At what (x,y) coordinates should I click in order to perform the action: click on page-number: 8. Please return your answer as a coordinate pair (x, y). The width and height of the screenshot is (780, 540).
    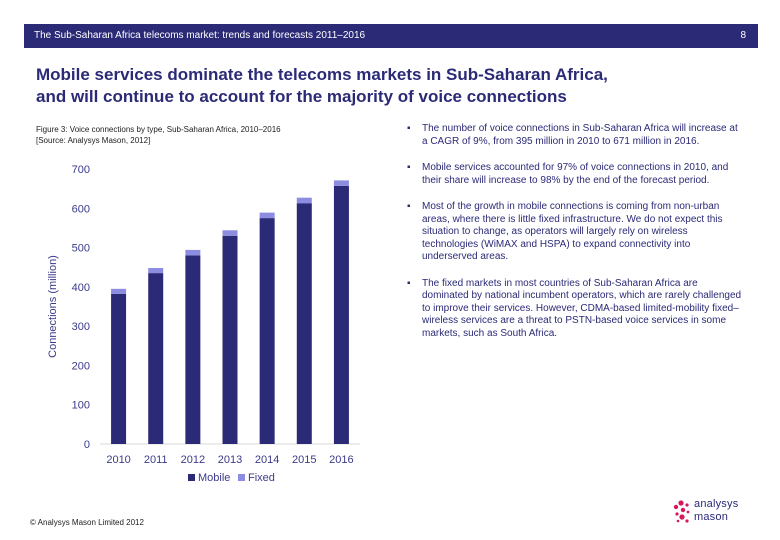
    Looking at the image, I should click on (743, 35).